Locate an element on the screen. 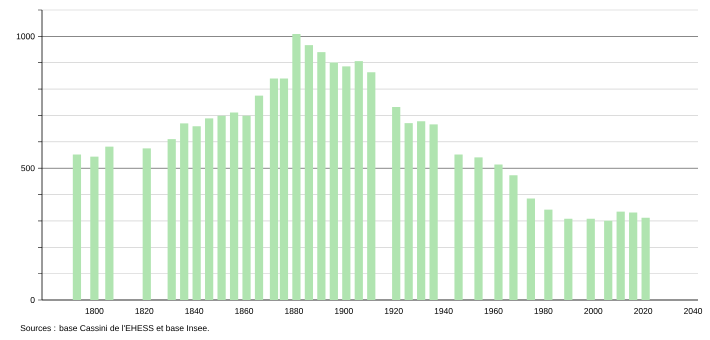  x-tick-label: 1800 is located at coordinates (95, 311).